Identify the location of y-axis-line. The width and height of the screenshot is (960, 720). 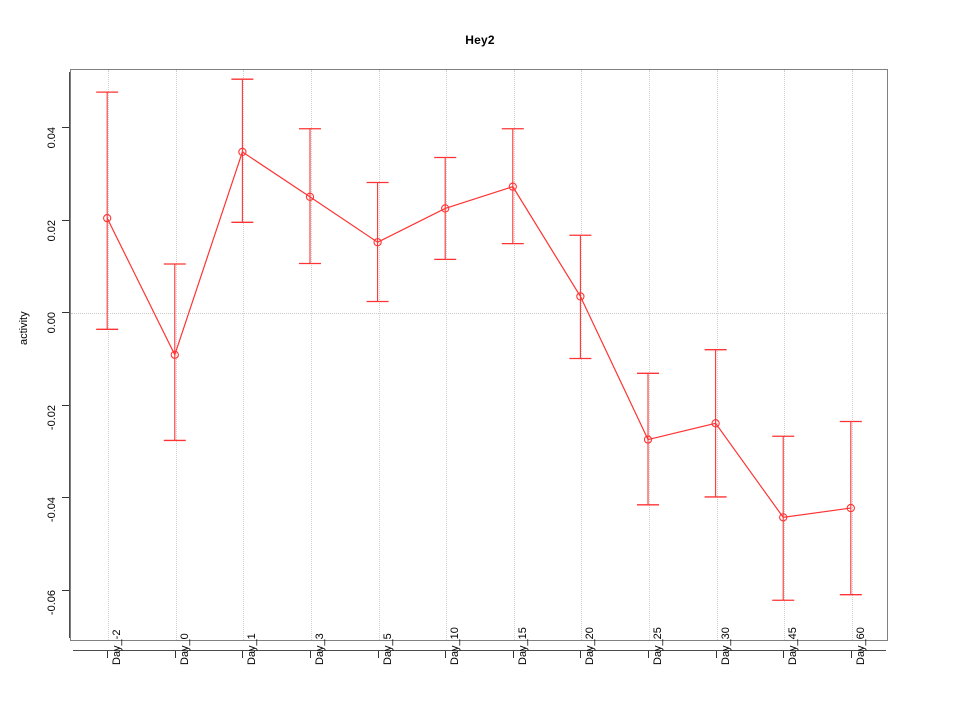
(69, 355).